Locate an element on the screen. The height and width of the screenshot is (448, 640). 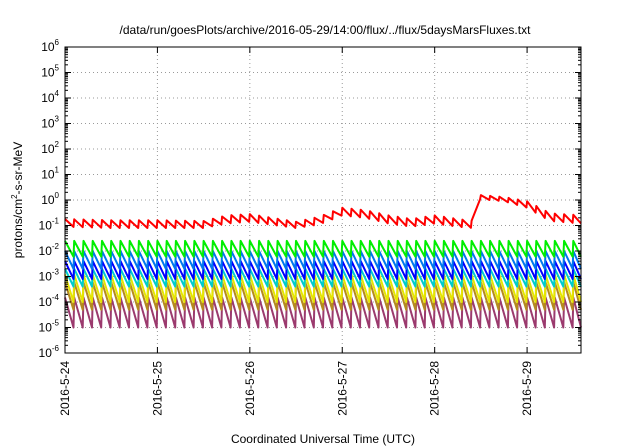
y-tick-label: 10⁻⁴ is located at coordinates (49, 301).